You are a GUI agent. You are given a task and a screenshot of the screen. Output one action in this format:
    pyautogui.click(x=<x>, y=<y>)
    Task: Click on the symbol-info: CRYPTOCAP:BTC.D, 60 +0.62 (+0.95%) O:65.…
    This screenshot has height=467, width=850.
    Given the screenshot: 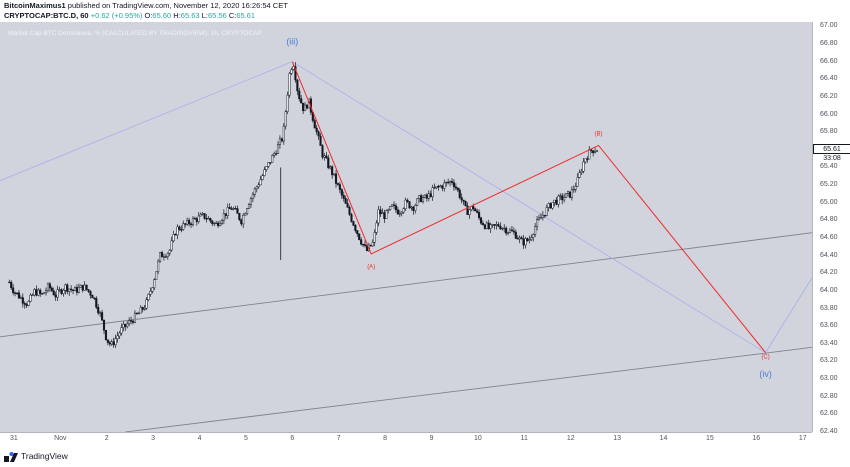 What is the action you would take?
    pyautogui.click(x=129, y=15)
    